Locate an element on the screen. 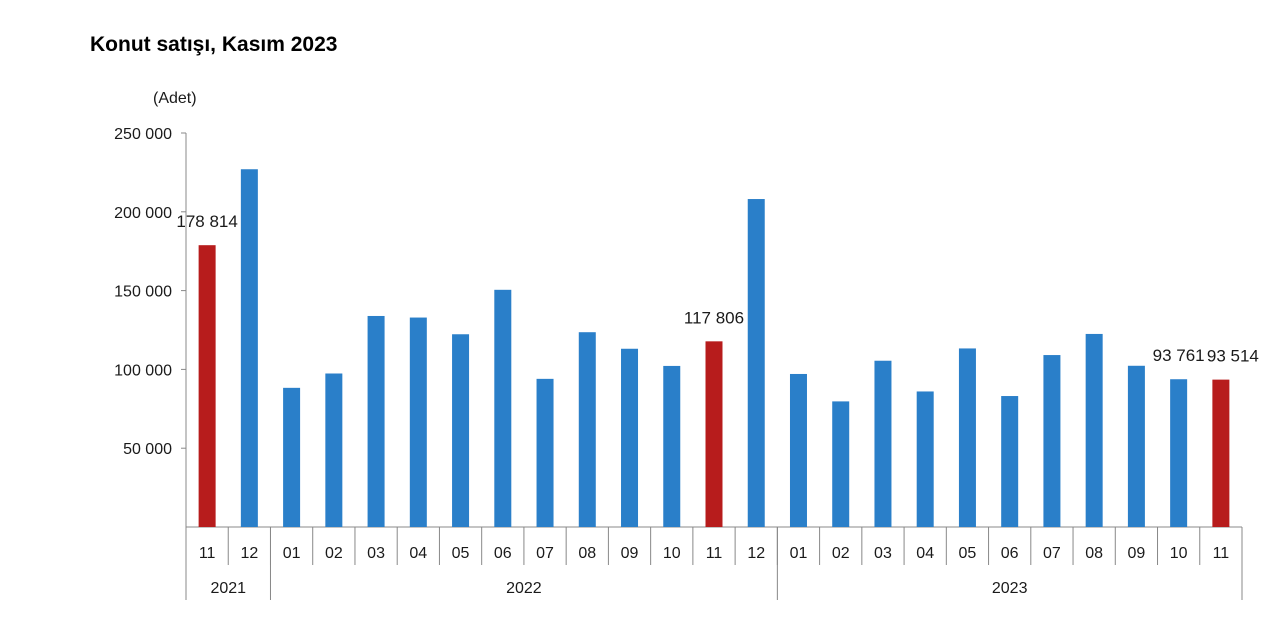  data-label: 93 761 is located at coordinates (1179, 355).